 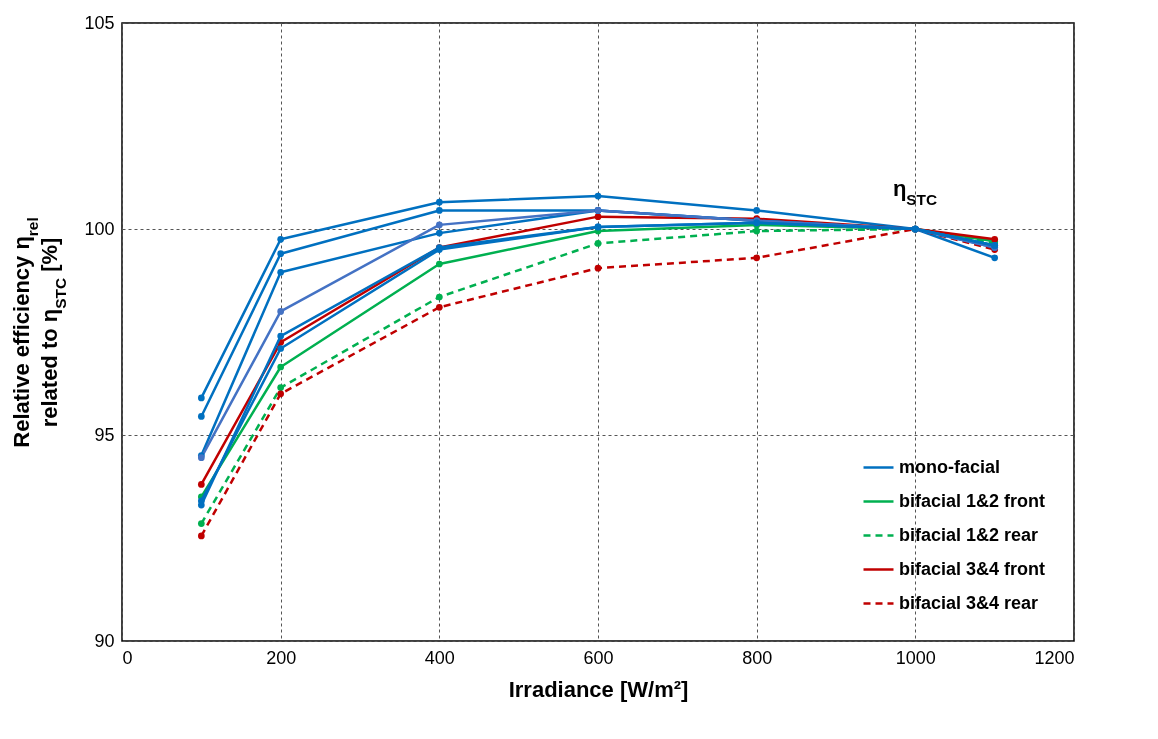 What do you see at coordinates (1054, 657) in the screenshot?
I see `x-tick-label: 1200` at bounding box center [1054, 657].